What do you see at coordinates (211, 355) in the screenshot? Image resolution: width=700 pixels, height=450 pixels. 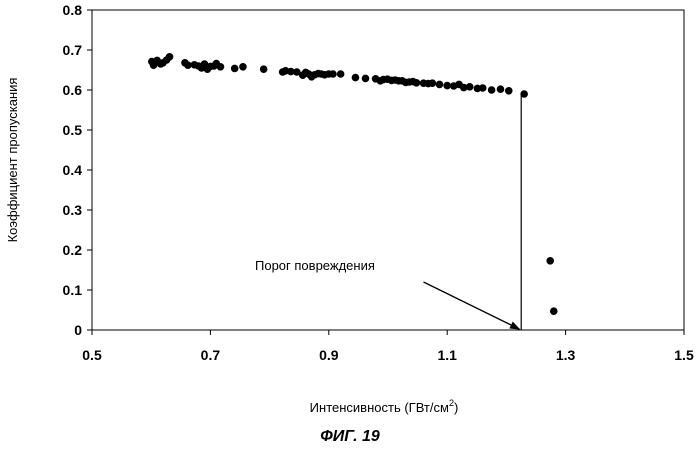 I see `x-tick-label: 0.7` at bounding box center [211, 355].